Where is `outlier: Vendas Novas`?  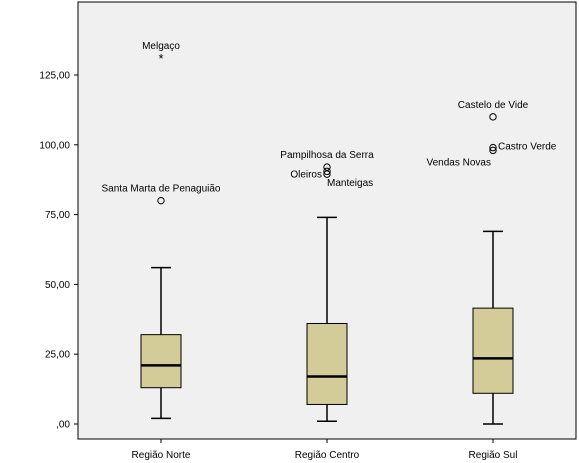
outlier: Vendas Novas is located at coordinates (462, 157).